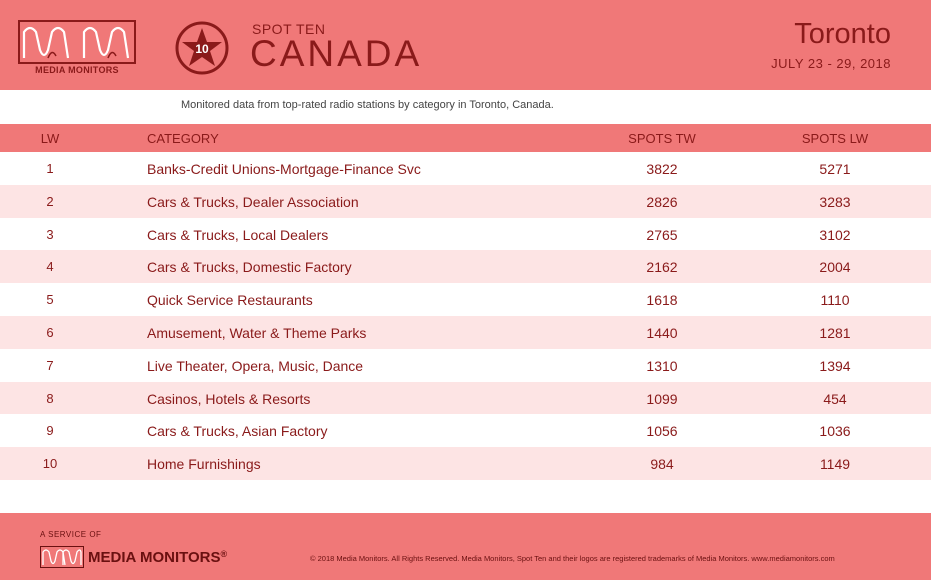 Image resolution: width=931 pixels, height=580 pixels. I want to click on rank-cell: 3, so click(50, 234).